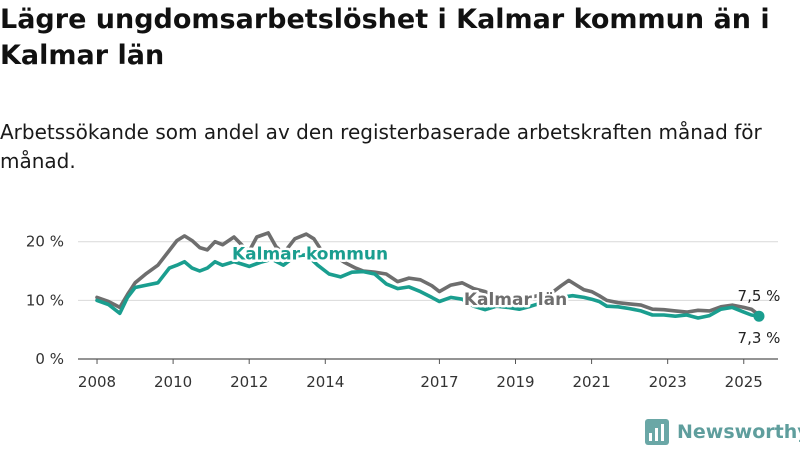 The width and height of the screenshot is (800, 450). Describe the element at coordinates (173, 382) in the screenshot. I see `x-tick-label: 2010` at that location.